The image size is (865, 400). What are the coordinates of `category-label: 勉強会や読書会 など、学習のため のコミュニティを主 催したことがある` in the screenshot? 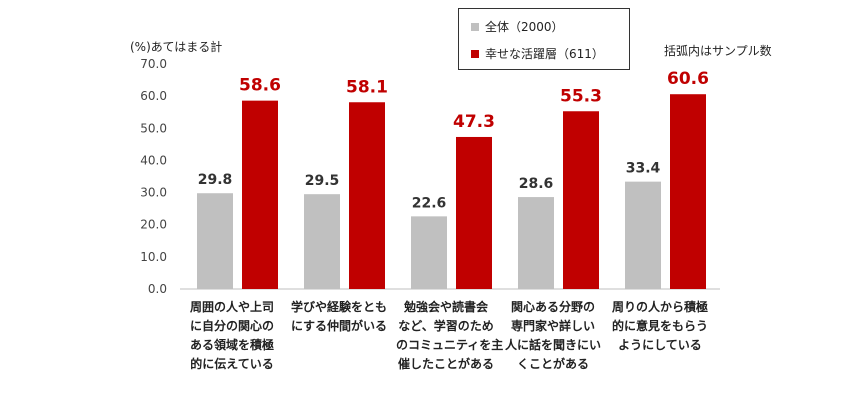 It's located at (450, 336).